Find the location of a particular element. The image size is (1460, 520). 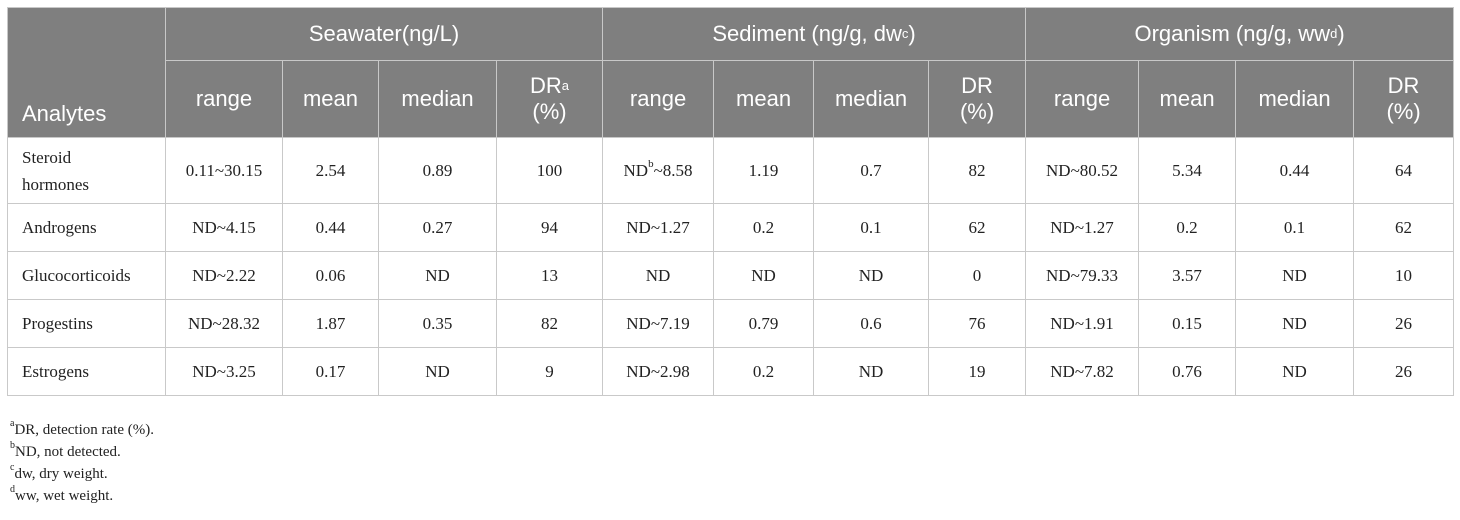

footnote-nd: bND, not detected. is located at coordinates (65, 450).